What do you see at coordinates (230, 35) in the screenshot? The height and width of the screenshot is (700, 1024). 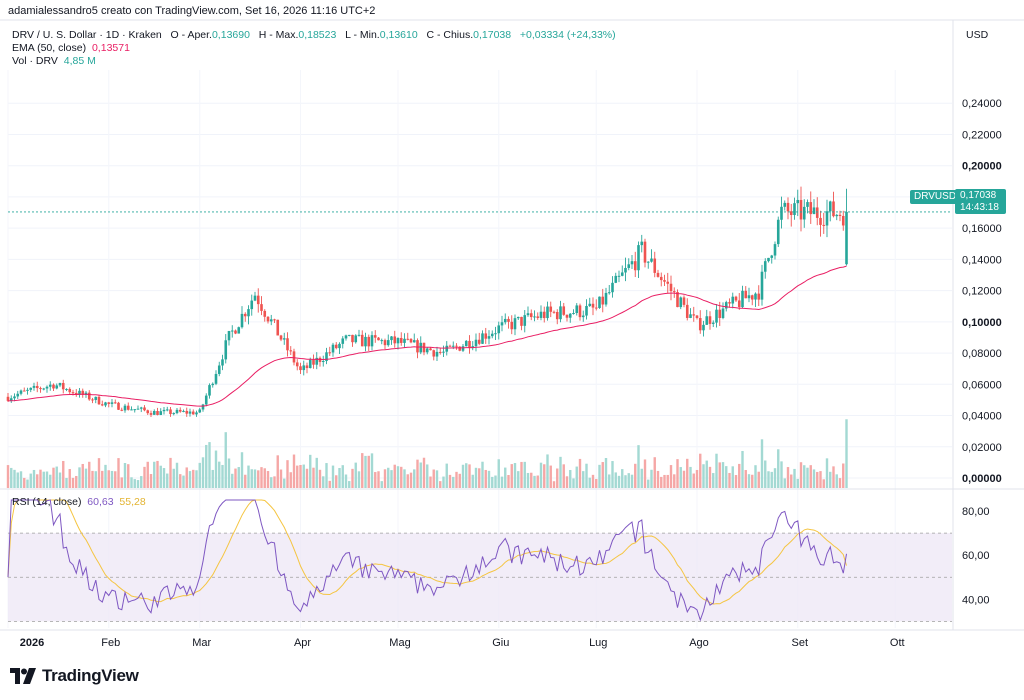 I see `open-value: 0,13690` at bounding box center [230, 35].